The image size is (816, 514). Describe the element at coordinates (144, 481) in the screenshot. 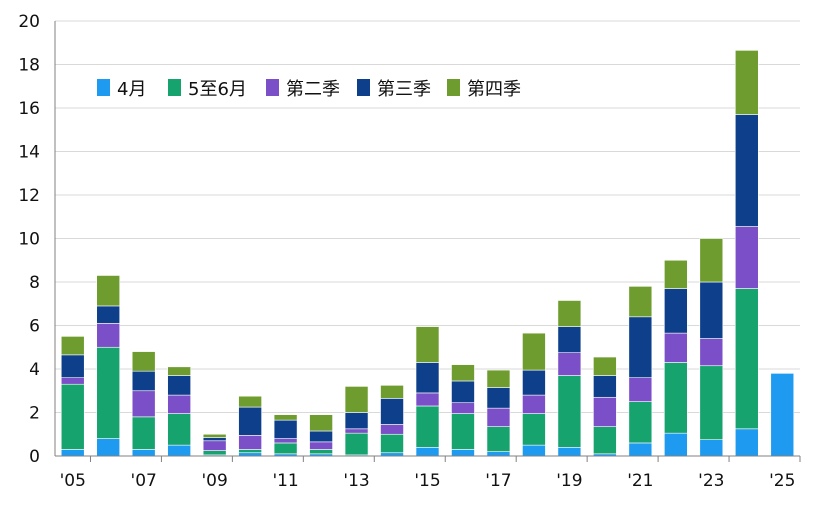

I see `x-tick-label: '07` at that location.